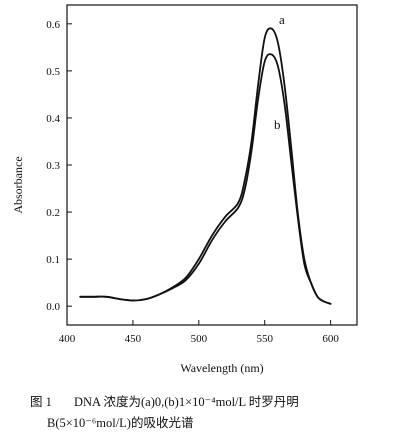 The height and width of the screenshot is (440, 406). I want to click on y-tick-label: 0.6, so click(53, 25).